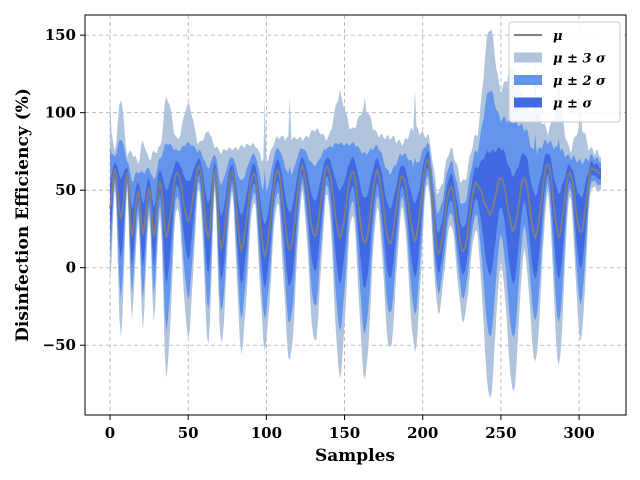 This screenshot has width=640, height=480. What do you see at coordinates (60, 35) in the screenshot?
I see `y-tick-label: 150` at bounding box center [60, 35].